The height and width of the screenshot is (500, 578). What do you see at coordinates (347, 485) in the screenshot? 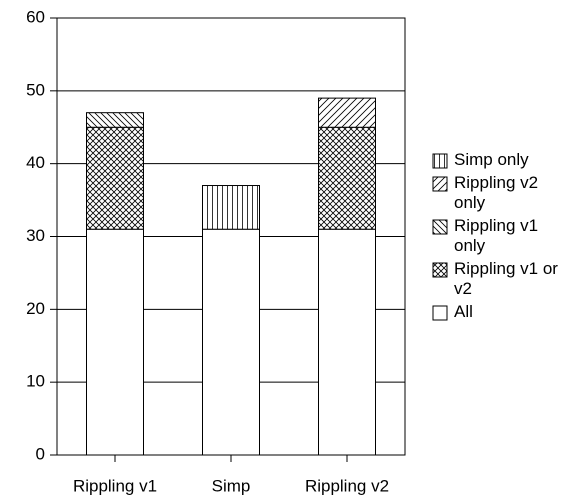
I see `x-tick-label: Rippling v2` at bounding box center [347, 485].